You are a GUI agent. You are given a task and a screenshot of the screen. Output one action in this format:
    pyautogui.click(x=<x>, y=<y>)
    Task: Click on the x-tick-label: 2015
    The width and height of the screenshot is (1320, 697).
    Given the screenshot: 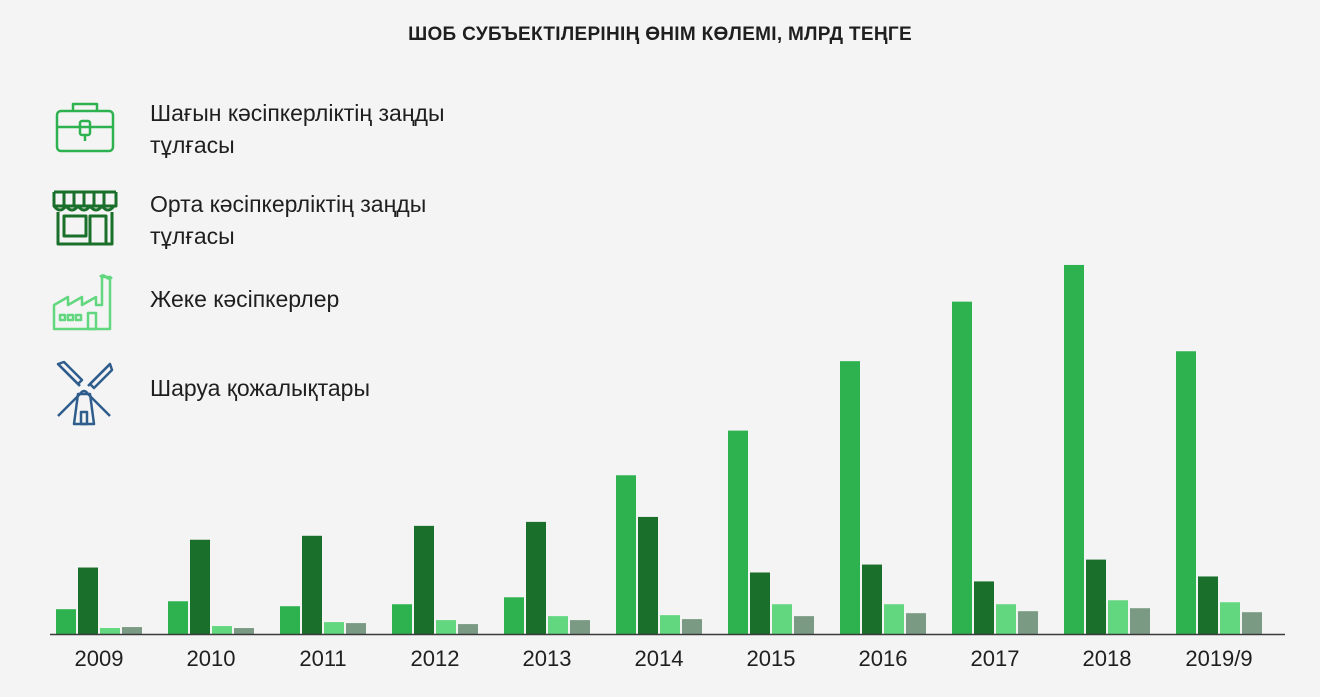 What is the action you would take?
    pyautogui.click(x=771, y=658)
    